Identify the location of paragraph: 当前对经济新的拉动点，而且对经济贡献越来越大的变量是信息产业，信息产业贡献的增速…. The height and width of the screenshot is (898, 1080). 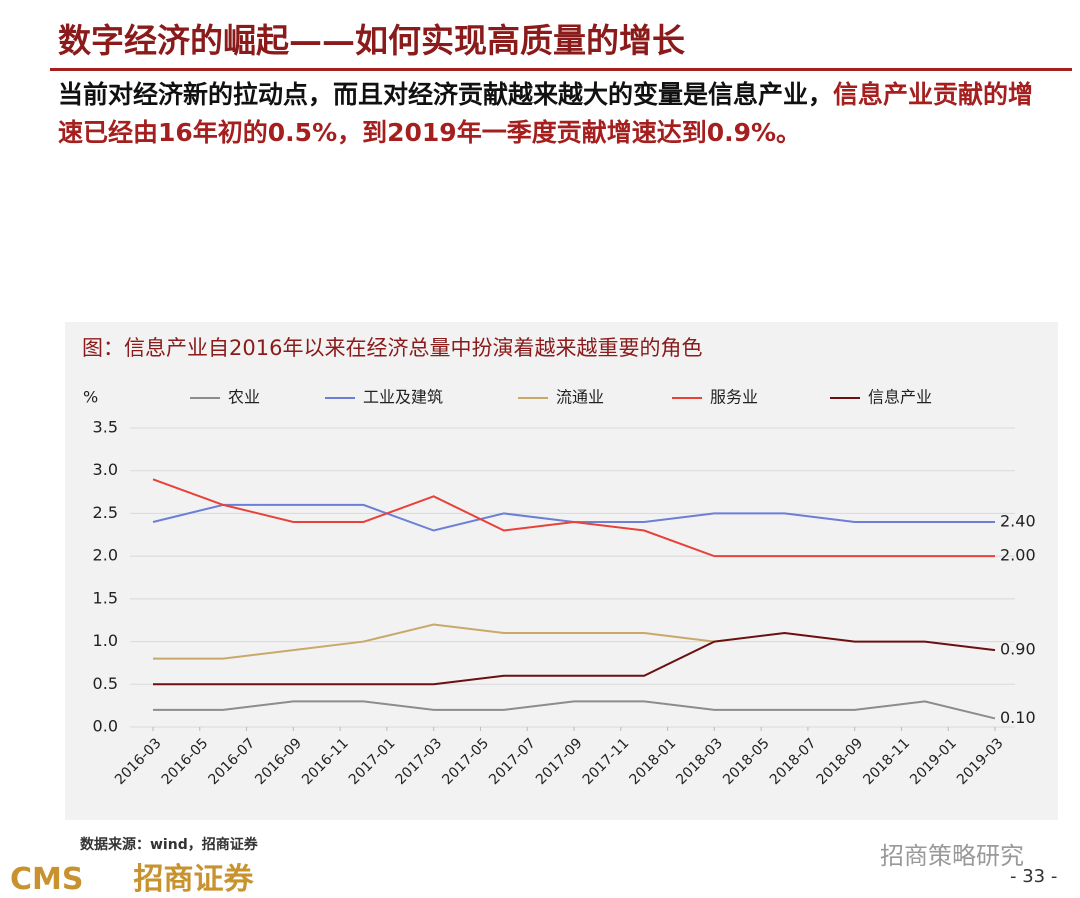
(553, 114).